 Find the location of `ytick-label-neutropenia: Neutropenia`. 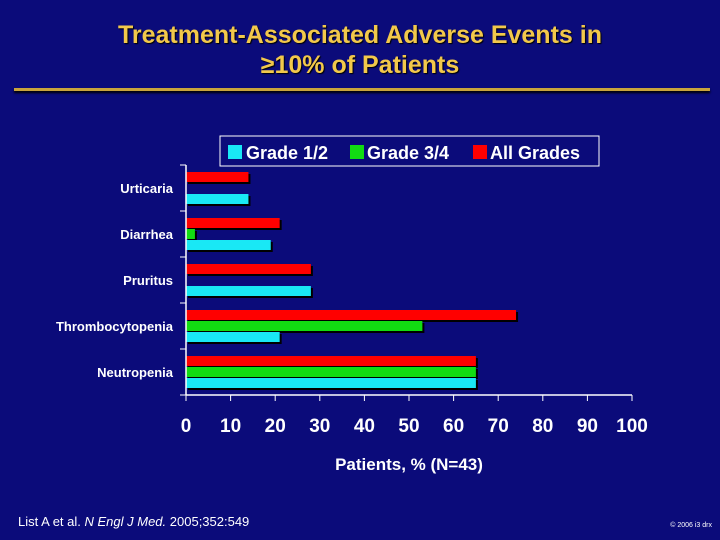

ytick-label-neutropenia: Neutropenia is located at coordinates (135, 372).